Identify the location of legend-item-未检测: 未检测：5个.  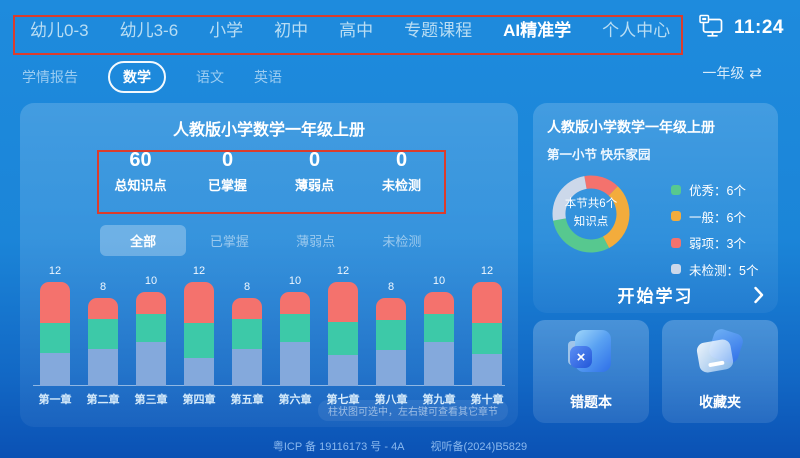
(714, 269).